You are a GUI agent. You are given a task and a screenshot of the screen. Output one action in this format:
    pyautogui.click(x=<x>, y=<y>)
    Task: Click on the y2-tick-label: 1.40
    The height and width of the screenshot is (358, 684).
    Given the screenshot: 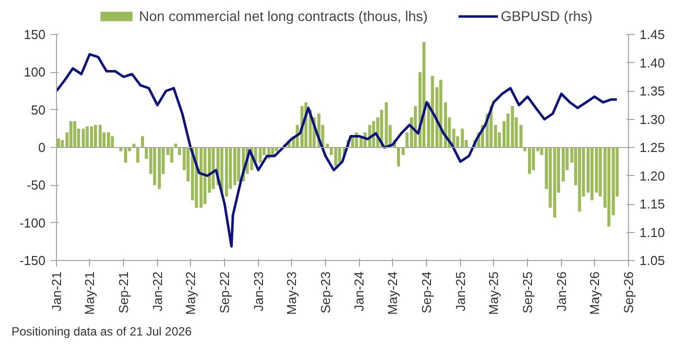 What is the action you would take?
    pyautogui.click(x=652, y=62)
    